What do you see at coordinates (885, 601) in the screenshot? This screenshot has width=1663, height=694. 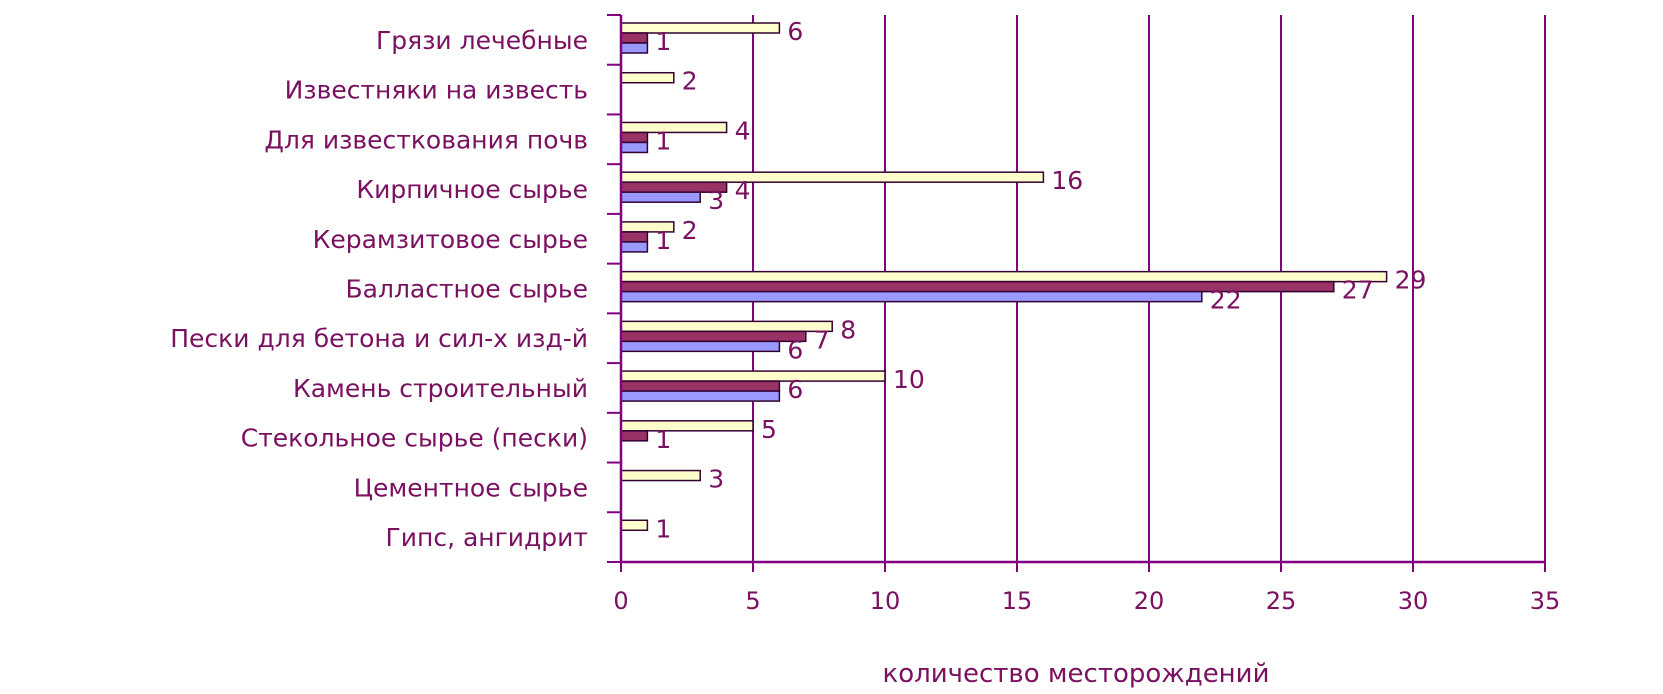 I see `x-tick-label: 10` at bounding box center [885, 601].